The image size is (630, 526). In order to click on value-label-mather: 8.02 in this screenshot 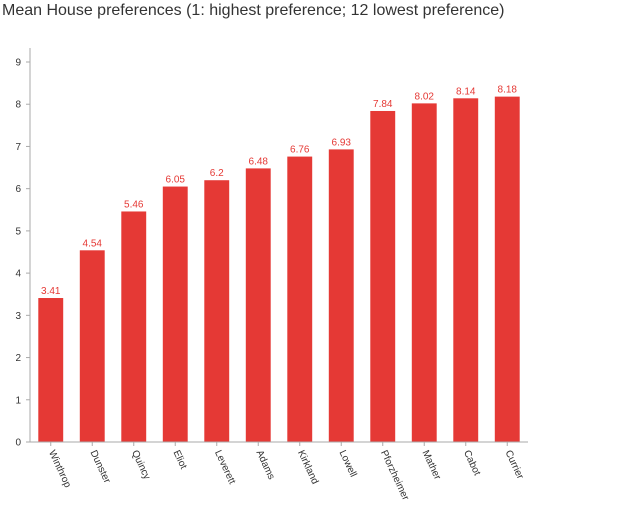, I will do `click(425, 96)`.